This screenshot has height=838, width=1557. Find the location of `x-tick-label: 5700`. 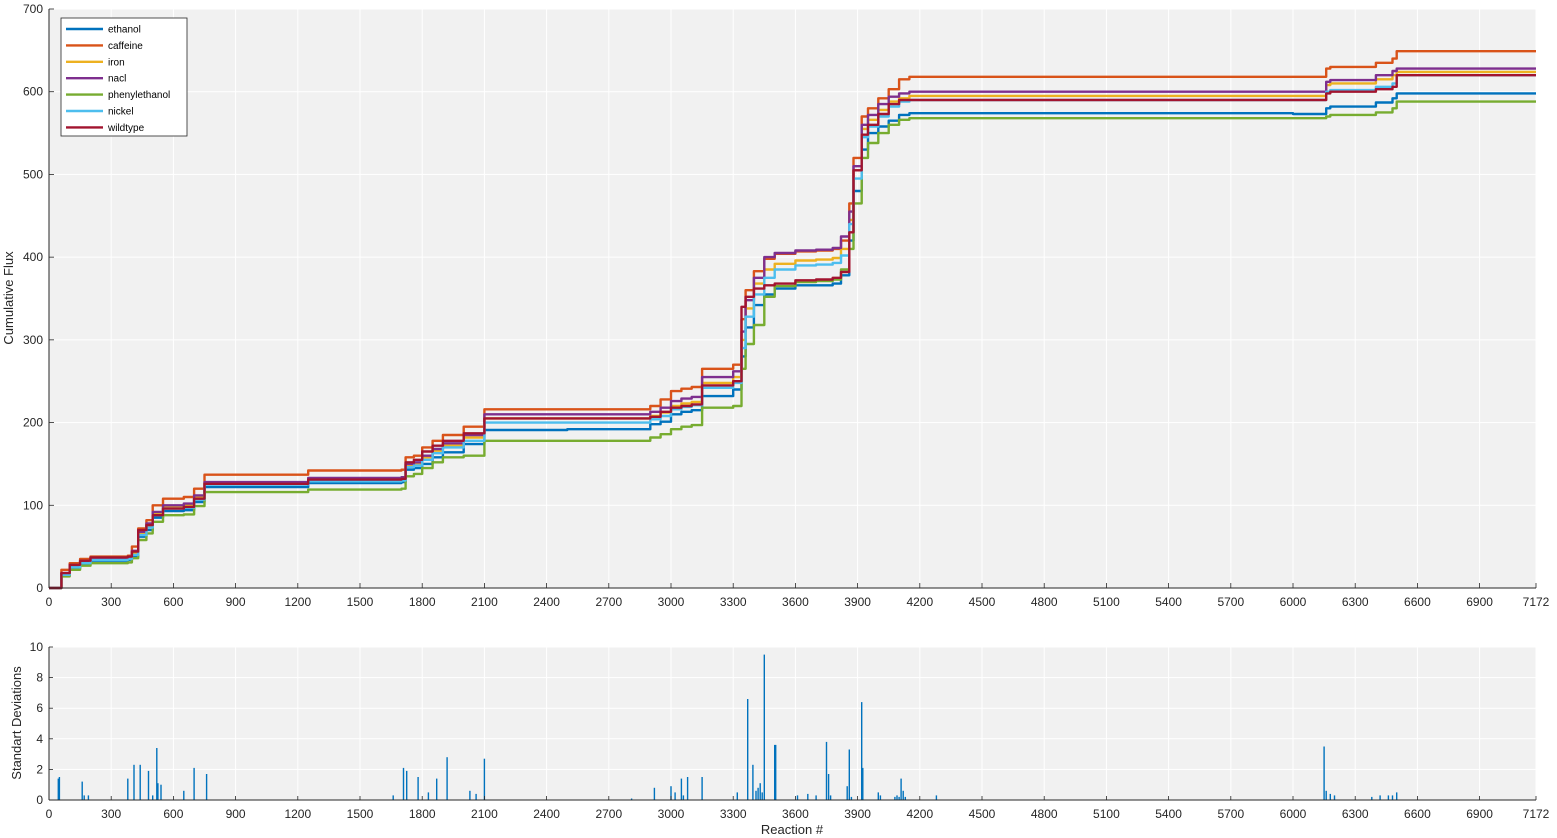

x-tick-label: 5700 is located at coordinates (1230, 814).